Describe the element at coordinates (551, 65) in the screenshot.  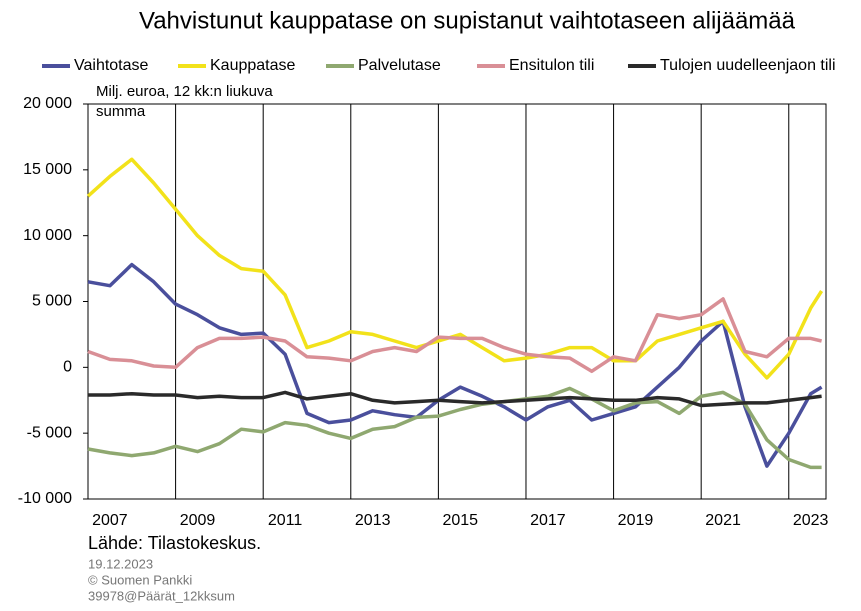
I see `legend-label: Ensitulon tili` at that location.